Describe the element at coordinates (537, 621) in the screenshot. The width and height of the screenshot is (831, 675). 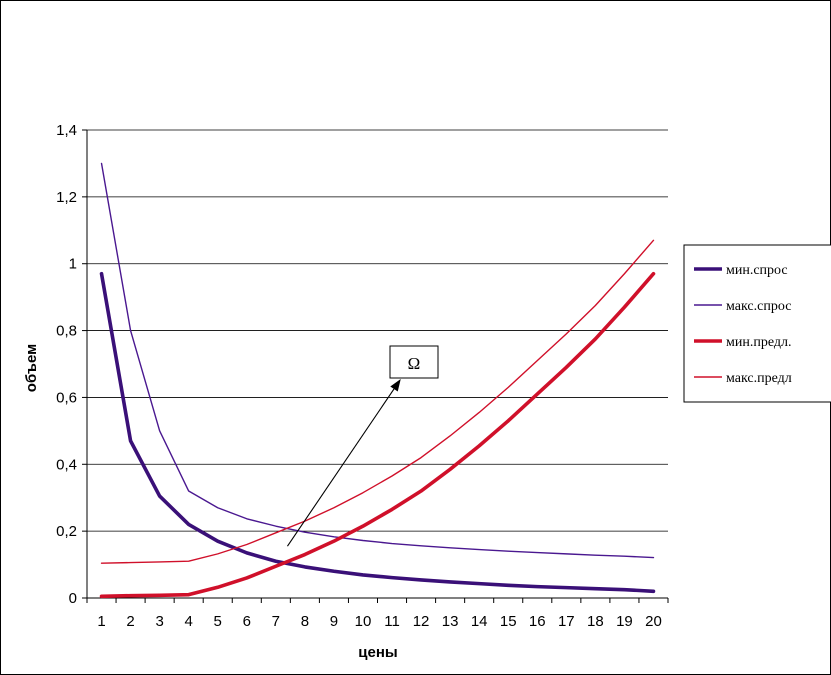
I see `x-tick-label: 16` at that location.